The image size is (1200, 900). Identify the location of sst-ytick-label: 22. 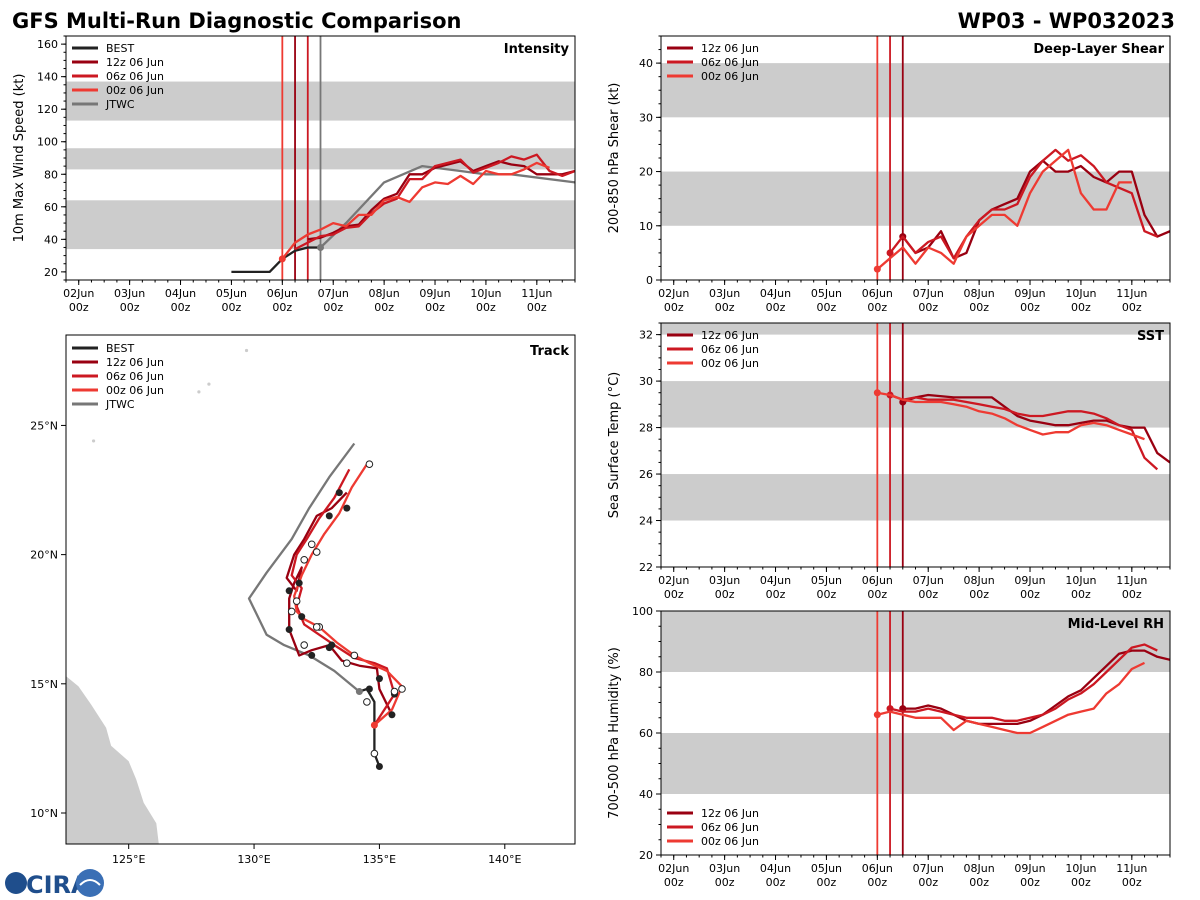
(646, 567).